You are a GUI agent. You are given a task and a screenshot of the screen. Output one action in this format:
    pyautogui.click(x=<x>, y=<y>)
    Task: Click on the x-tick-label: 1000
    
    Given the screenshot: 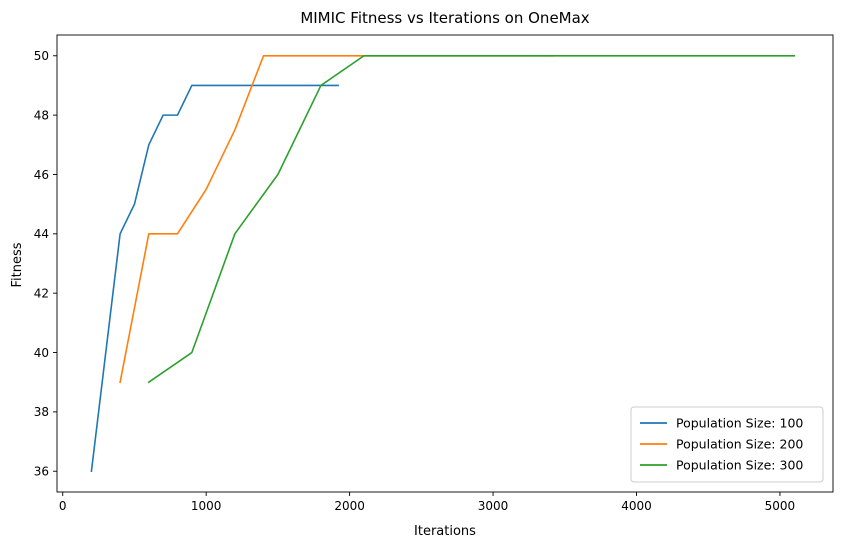 What is the action you would take?
    pyautogui.click(x=206, y=506)
    